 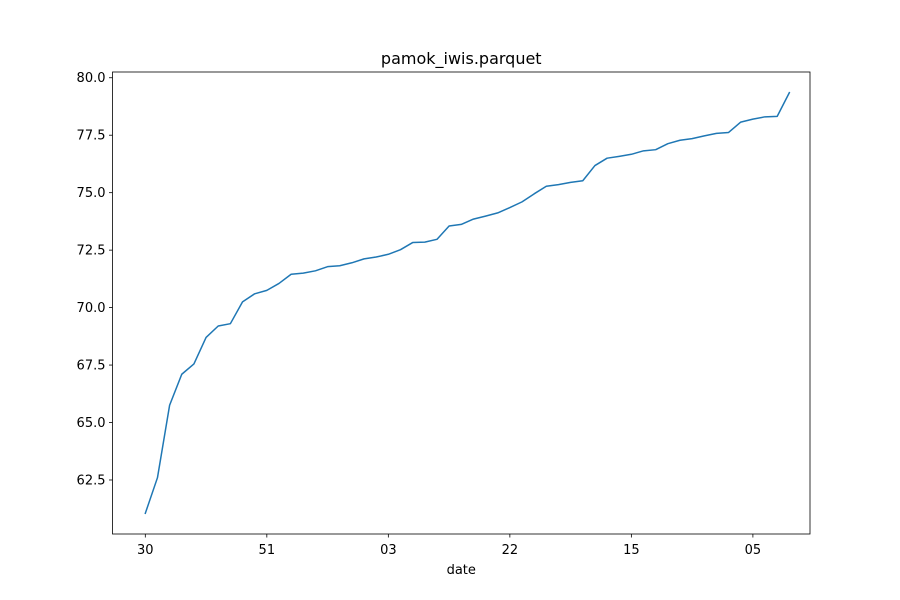 What do you see at coordinates (753, 550) in the screenshot?
I see `x-tick-label: 05` at bounding box center [753, 550].